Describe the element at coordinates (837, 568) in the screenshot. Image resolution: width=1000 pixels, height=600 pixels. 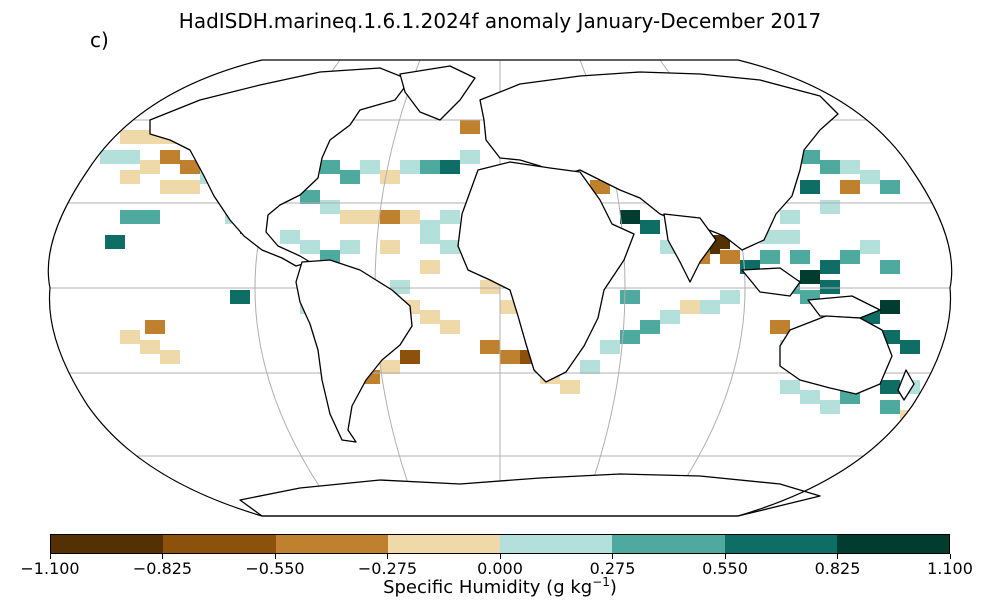
I see `colorbar-tick-label: 0.825` at that location.